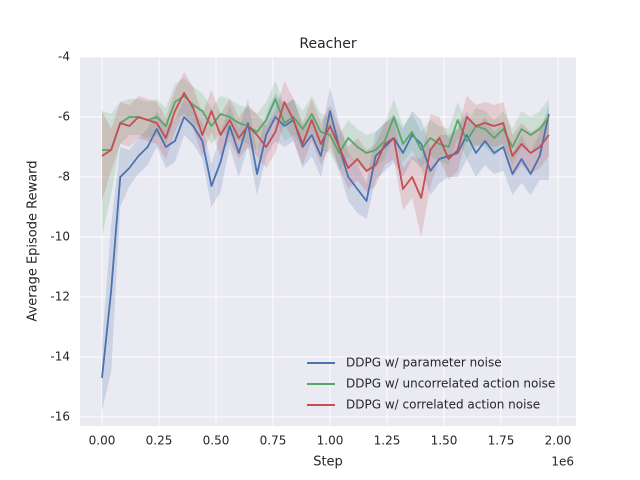 The image size is (640, 480). Describe the element at coordinates (424, 363) in the screenshot. I see `legend-label: DDPG w/ parameter noise` at that location.